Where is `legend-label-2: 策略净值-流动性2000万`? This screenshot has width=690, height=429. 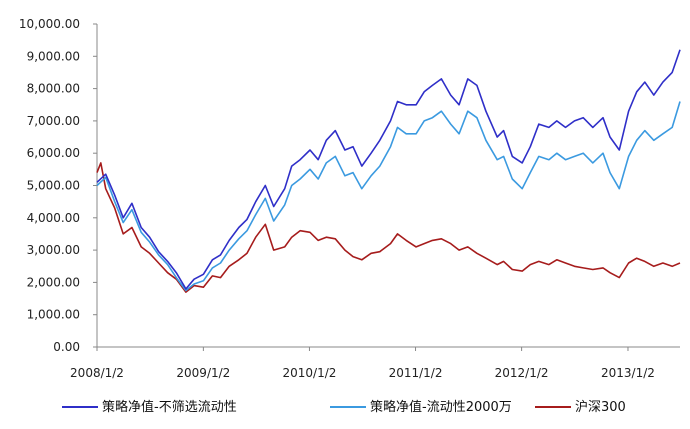
legend-label-2: 策略净值-流动性2000万 is located at coordinates (441, 407).